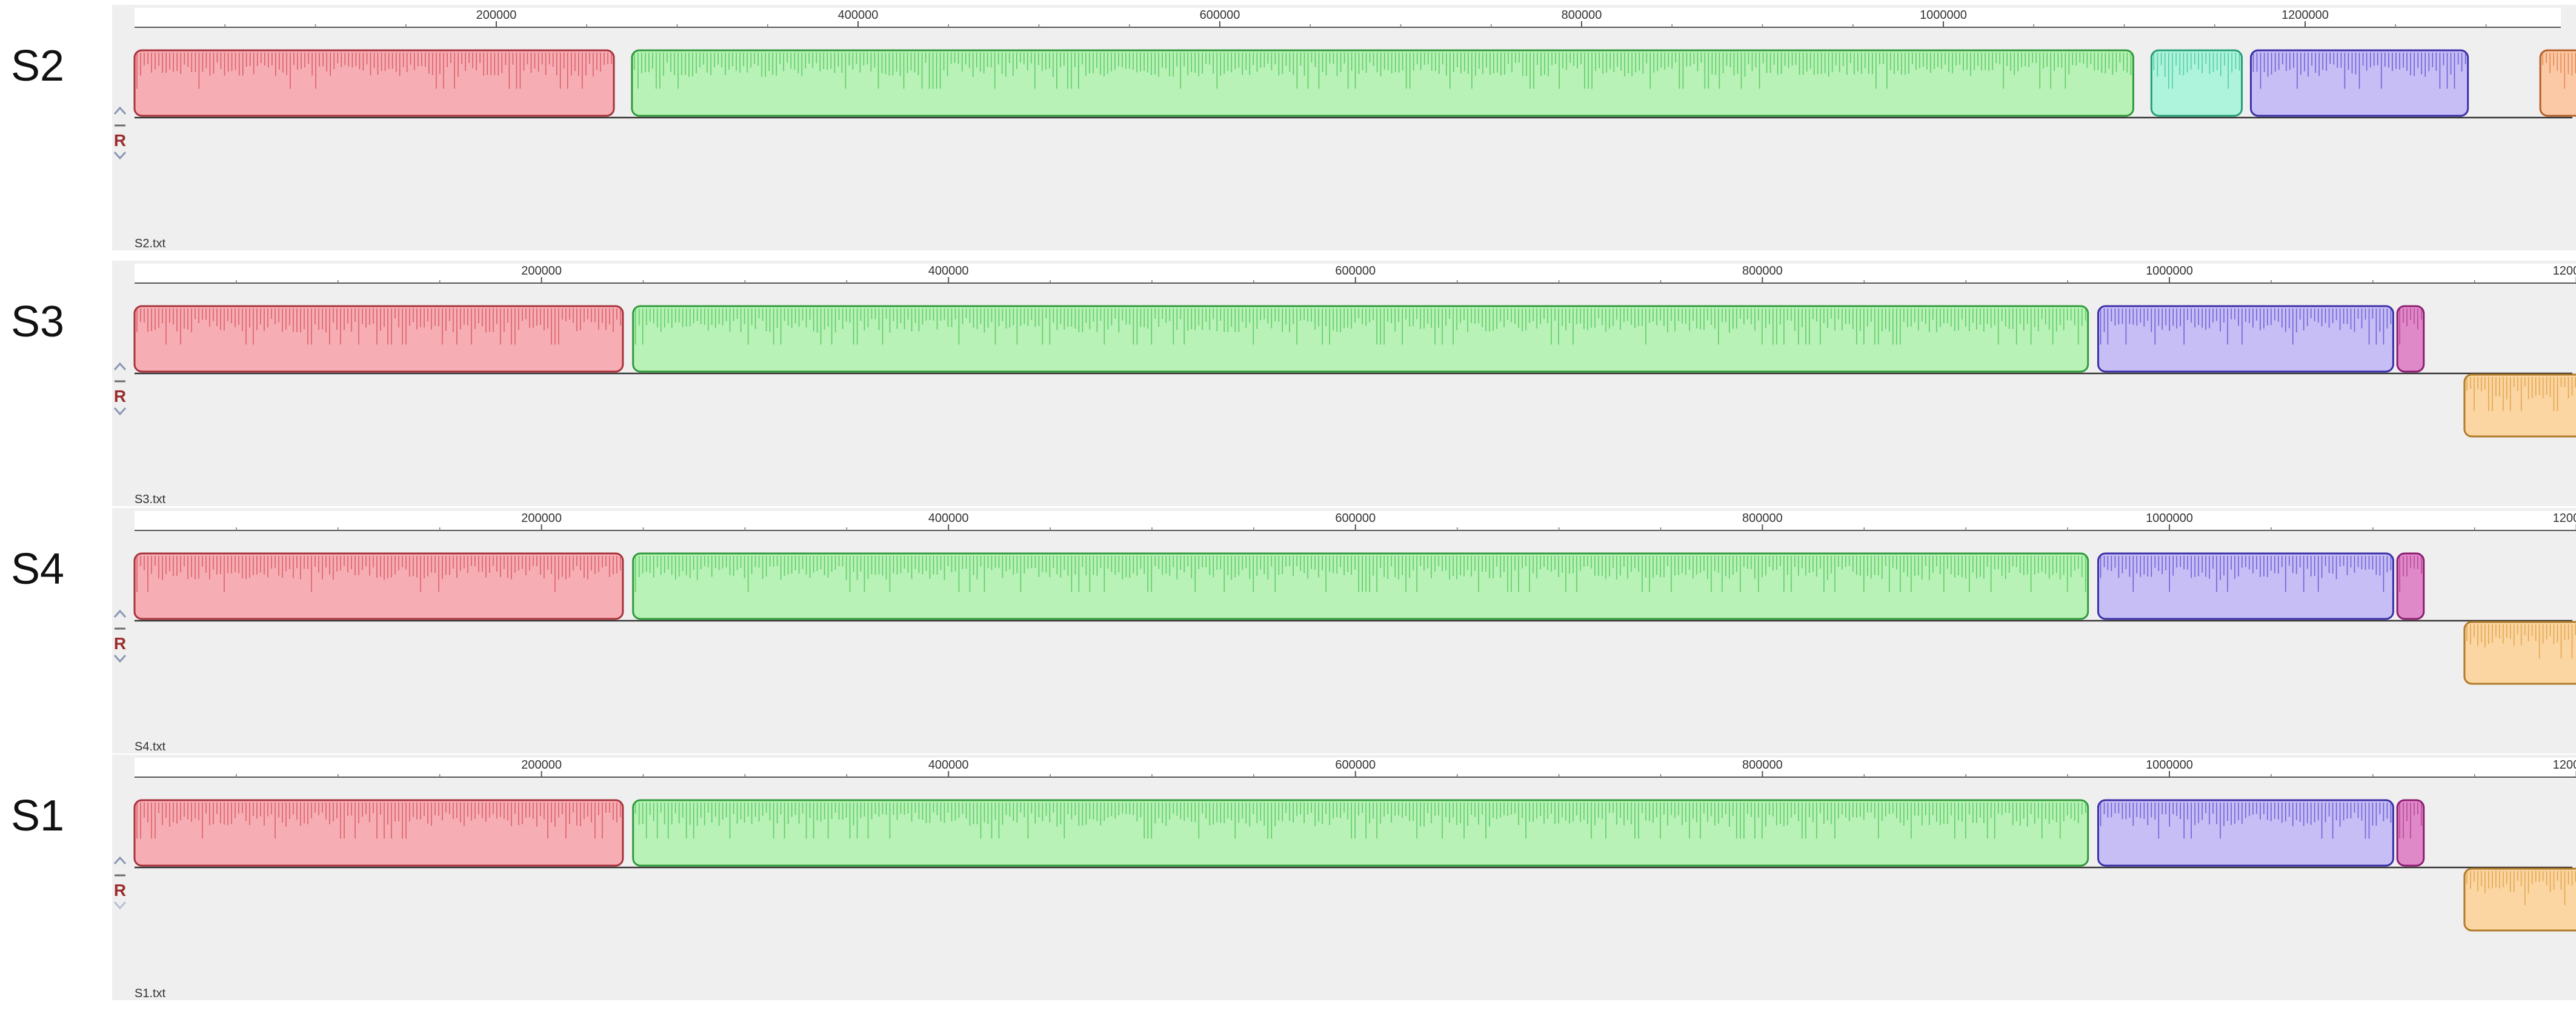 This screenshot has height=1019, width=2576. What do you see at coordinates (1348, 18) in the screenshot?
I see `ruler-band` at bounding box center [1348, 18].